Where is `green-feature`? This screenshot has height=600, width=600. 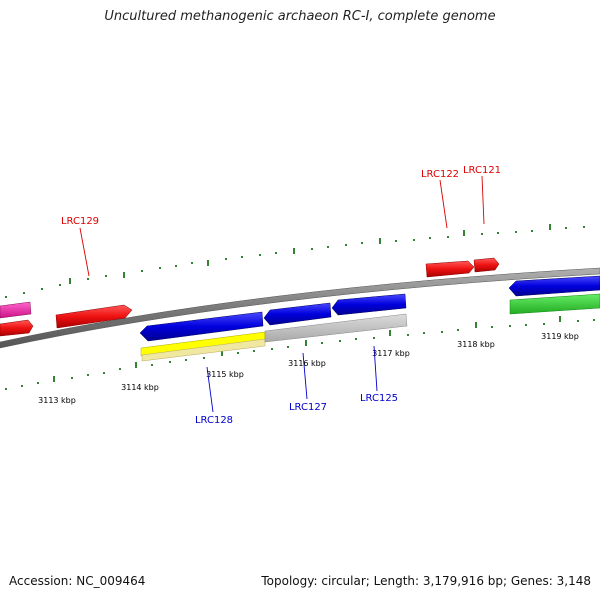 green-feature is located at coordinates (554, 304).